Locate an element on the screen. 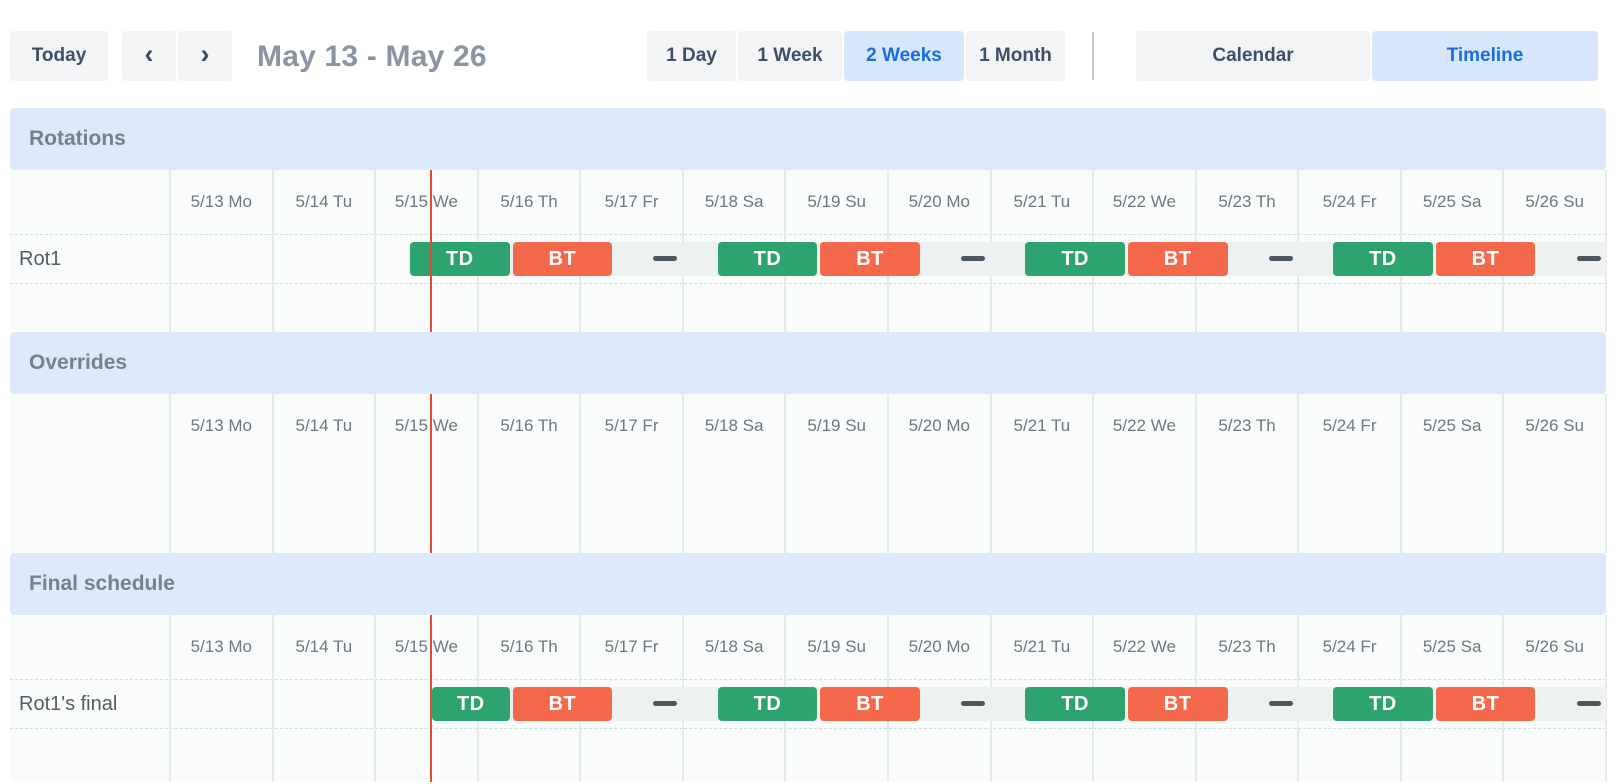 The width and height of the screenshot is (1616, 784). section-title: Rotations is located at coordinates (77, 138).